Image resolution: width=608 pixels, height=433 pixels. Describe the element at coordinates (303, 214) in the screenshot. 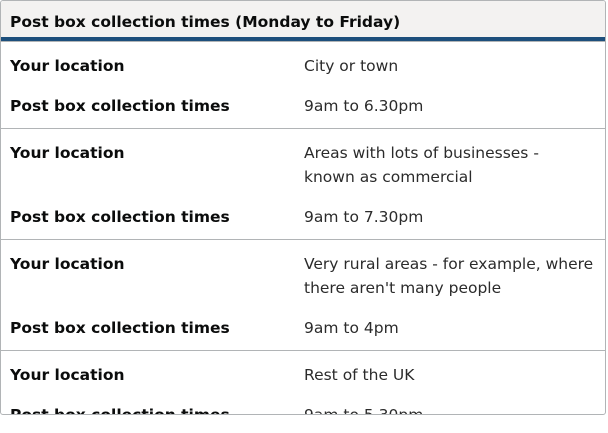

I see `table-row: Post box collection times 9am to 7.30pm` at that location.